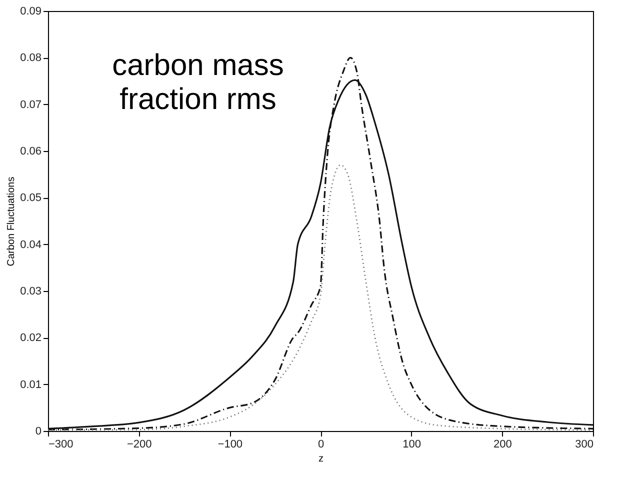 The width and height of the screenshot is (628, 482). I want to click on y-tick-label: 0.06, so click(31, 152).